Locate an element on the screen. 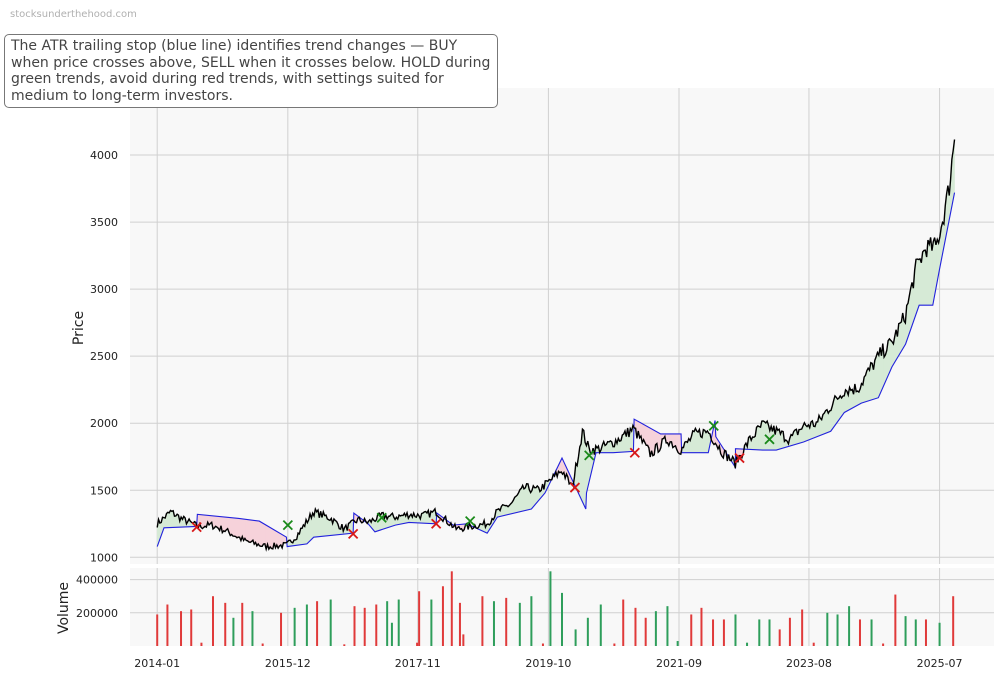 This screenshot has height=678, width=1004. price-tick-label: 2500 is located at coordinates (104, 356).